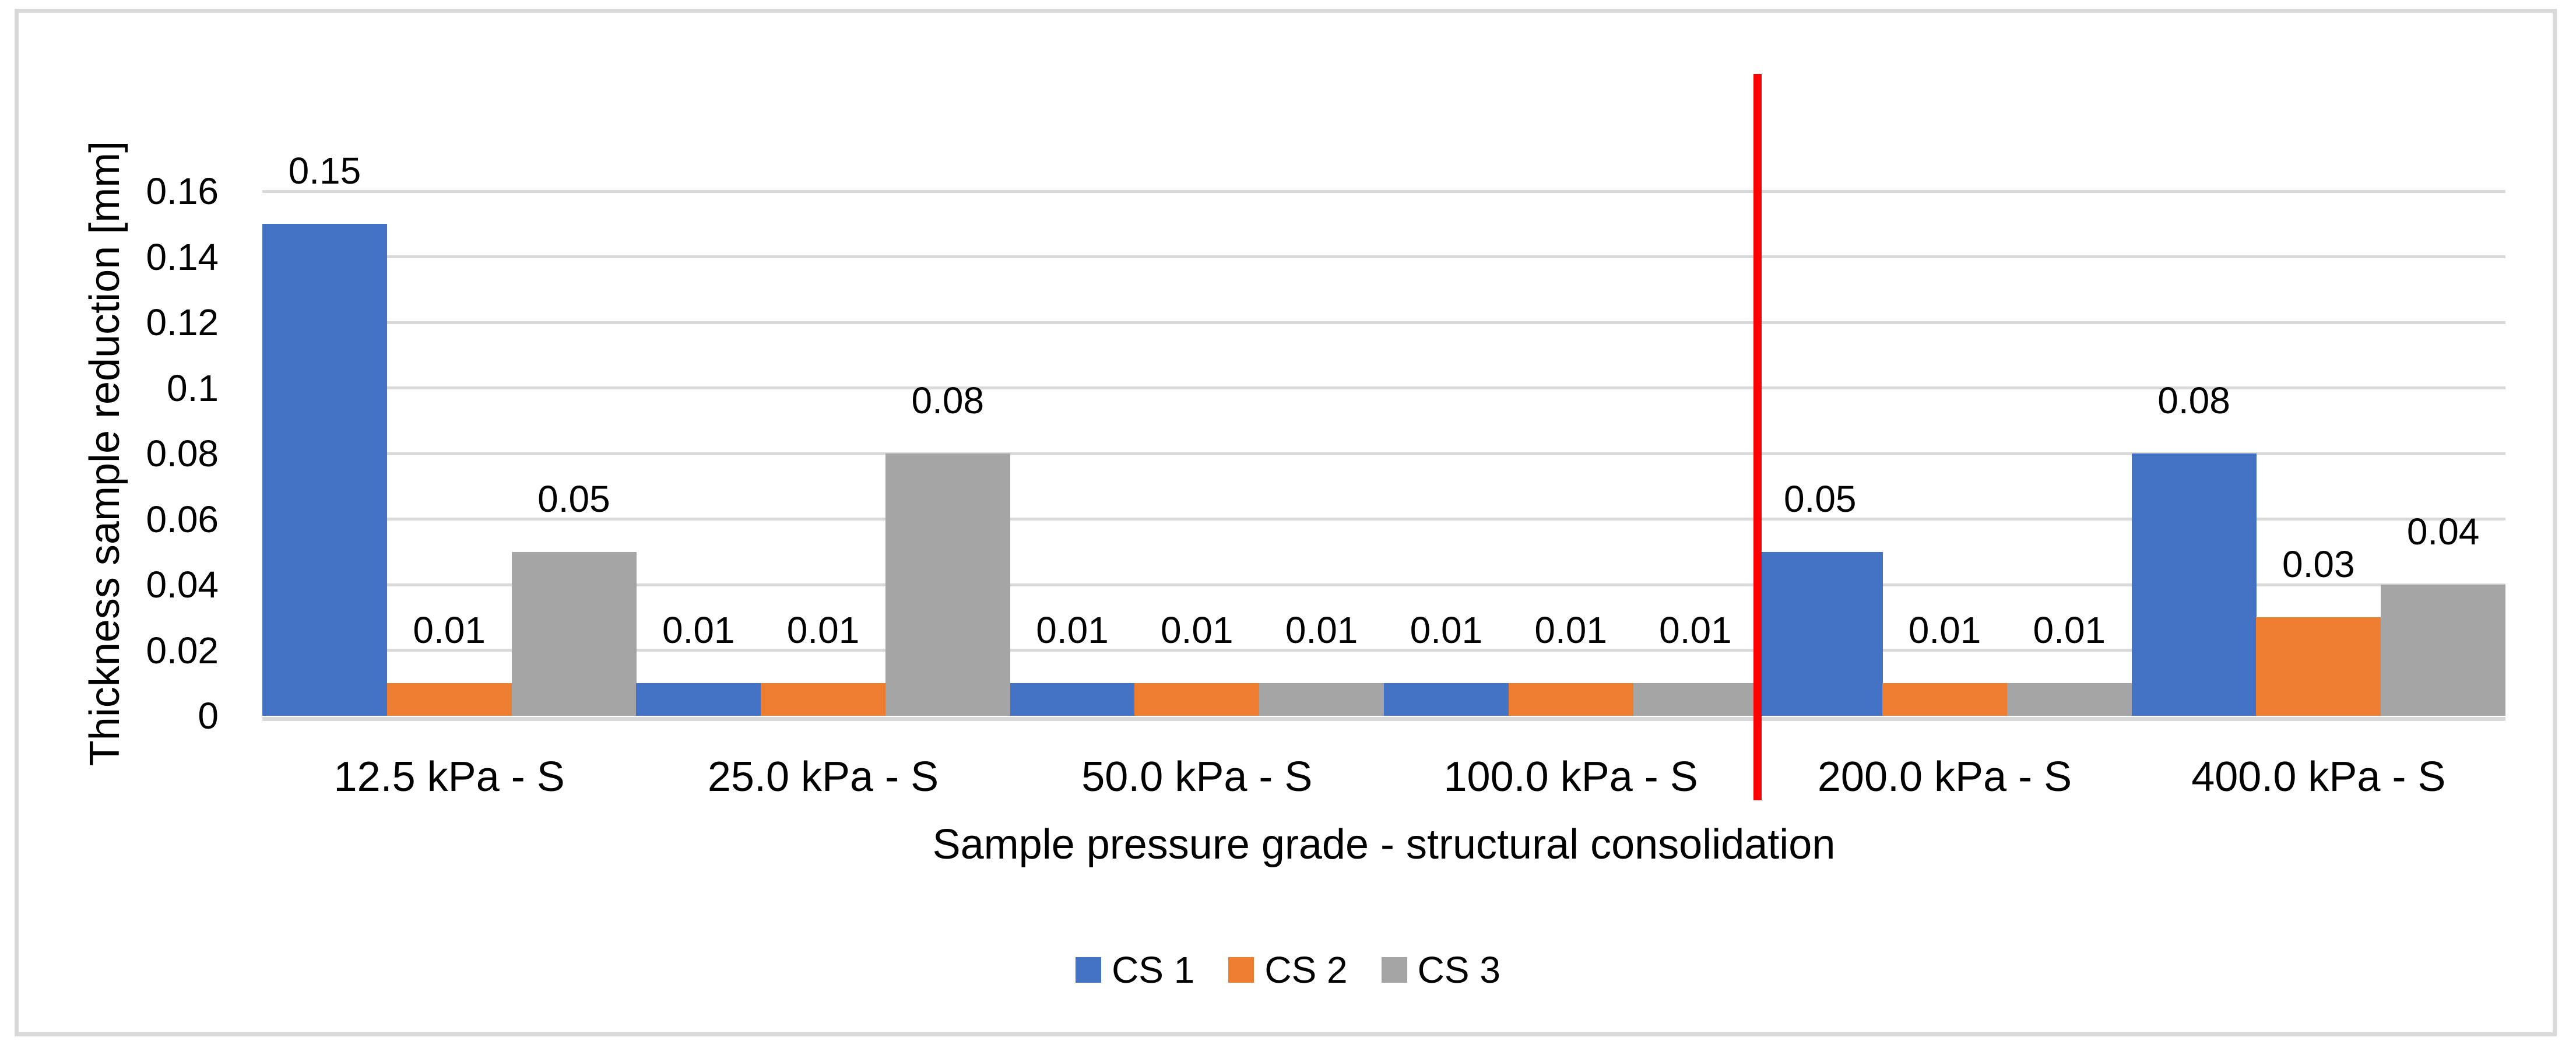  I want to click on y-tick-label-0.06: 0.06, so click(182, 519).